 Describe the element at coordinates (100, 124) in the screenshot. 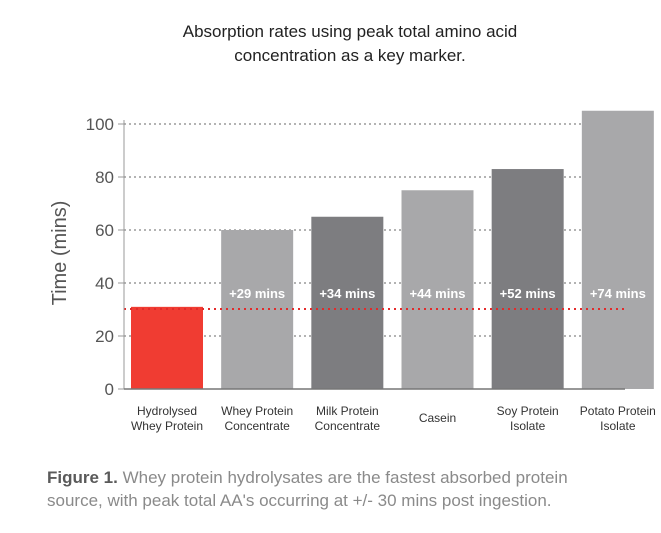

I see `y-tick-label: 100` at that location.